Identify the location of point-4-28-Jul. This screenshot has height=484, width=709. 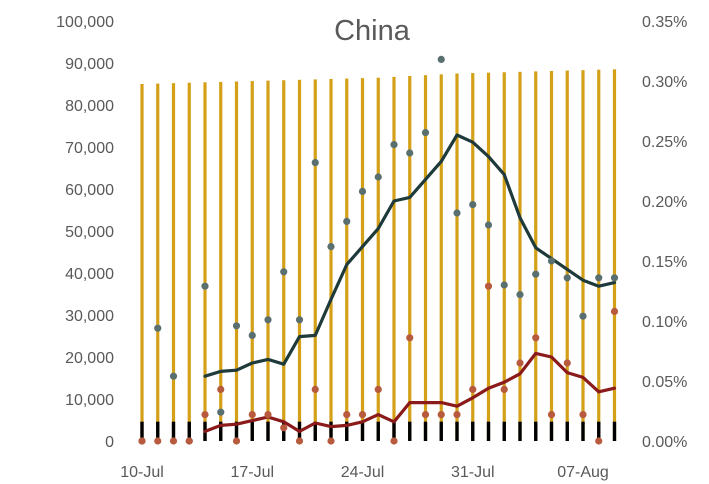
(425, 415).